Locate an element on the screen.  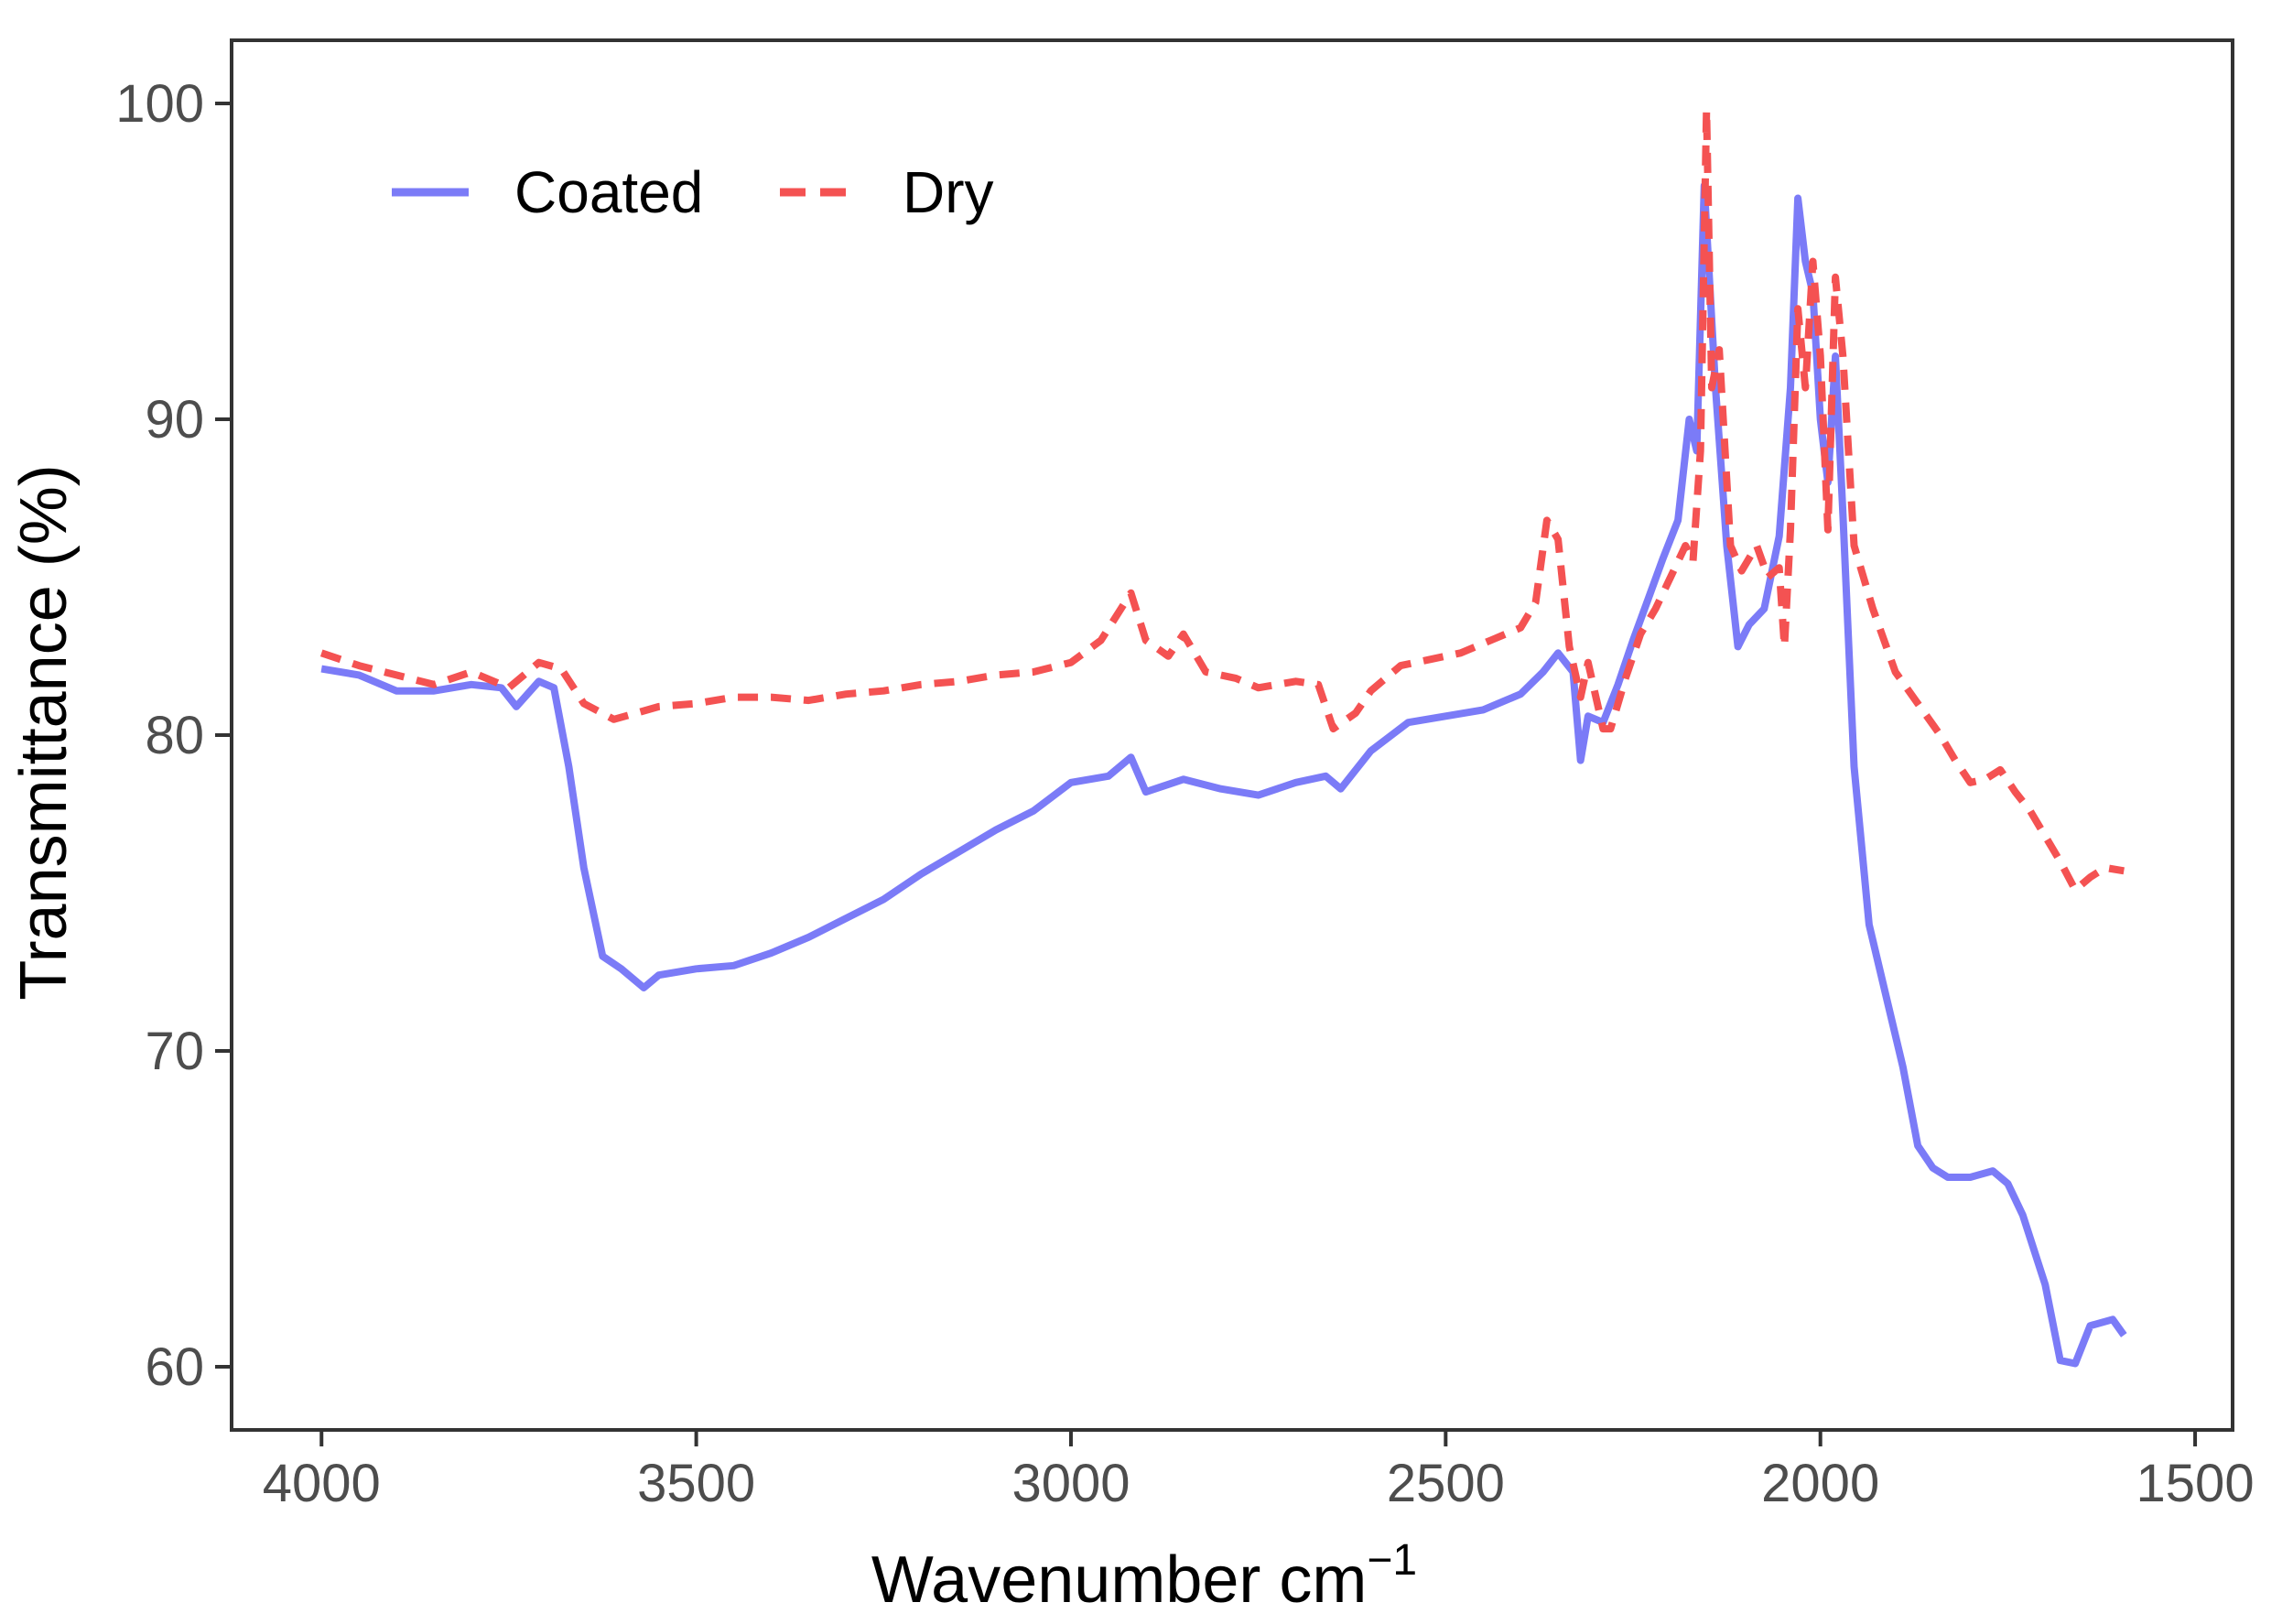
x-axis-title-superscript: −1 is located at coordinates (1392, 1560).